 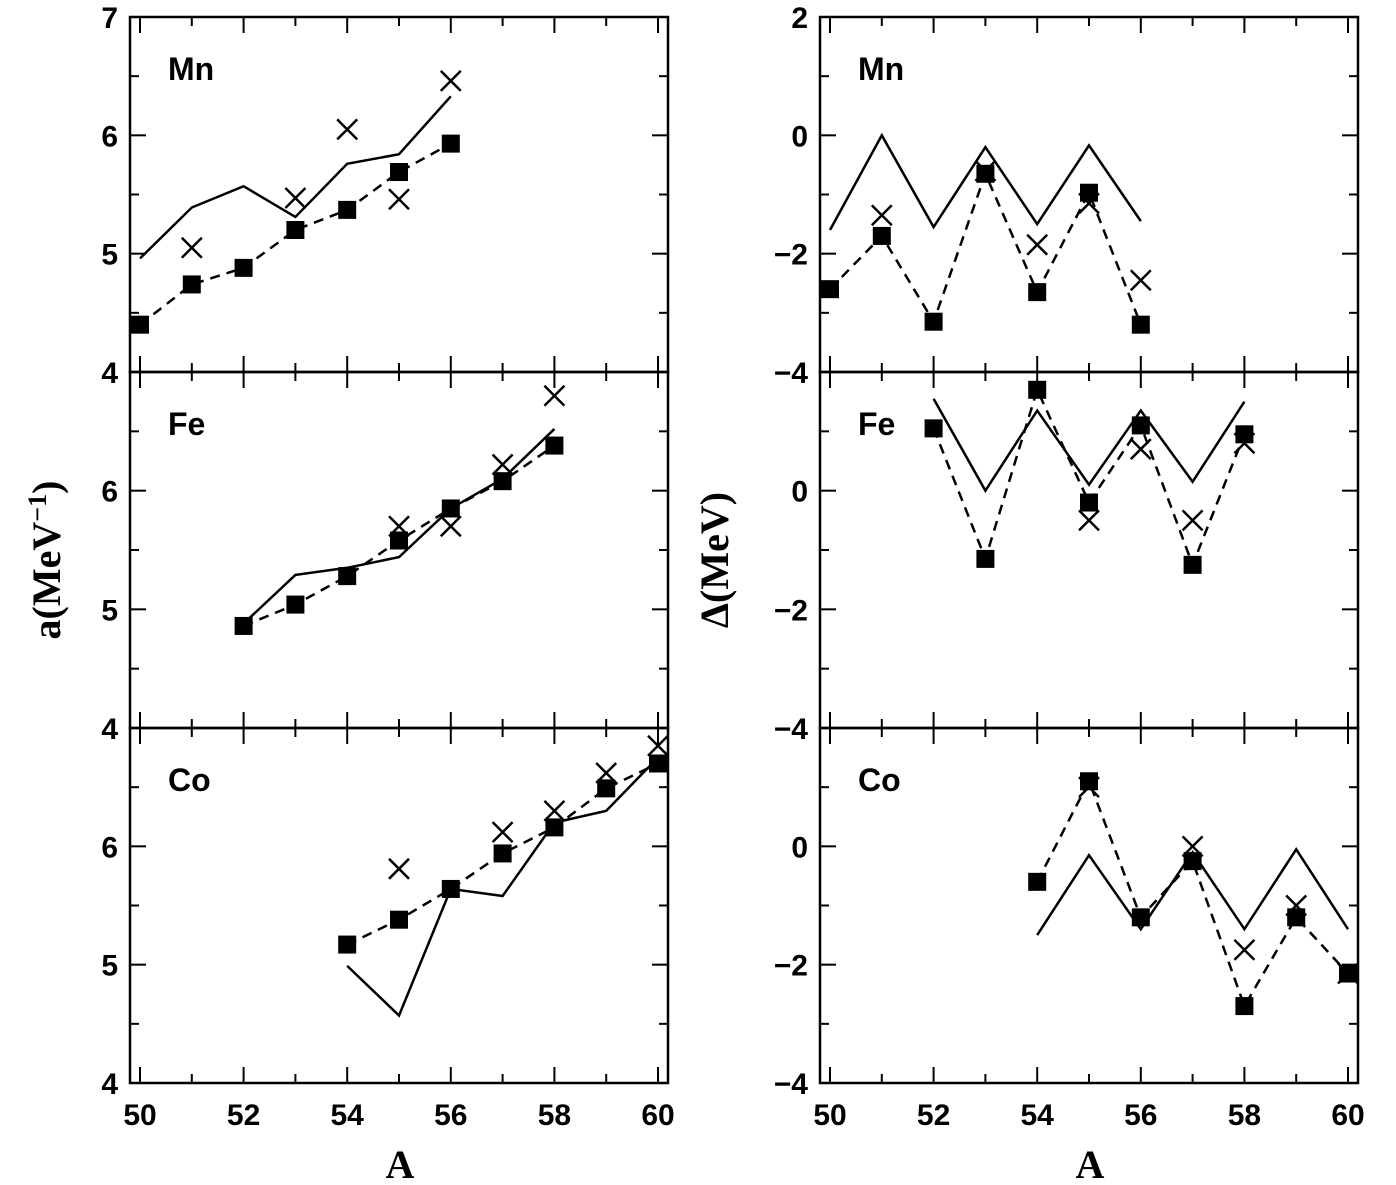 What do you see at coordinates (400, 1163) in the screenshot?
I see `left-x-axis-title: A` at bounding box center [400, 1163].